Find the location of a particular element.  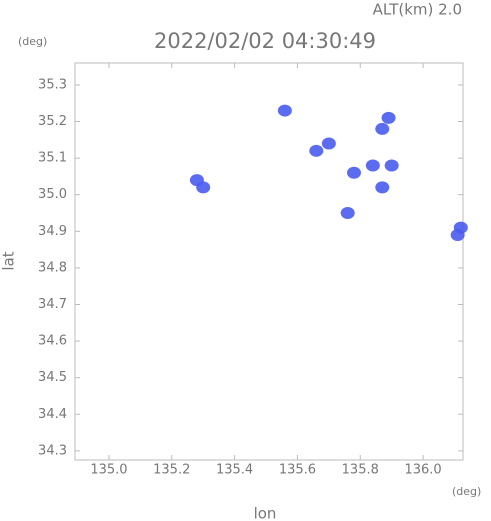

y-axis-label: lat is located at coordinates (9, 260).